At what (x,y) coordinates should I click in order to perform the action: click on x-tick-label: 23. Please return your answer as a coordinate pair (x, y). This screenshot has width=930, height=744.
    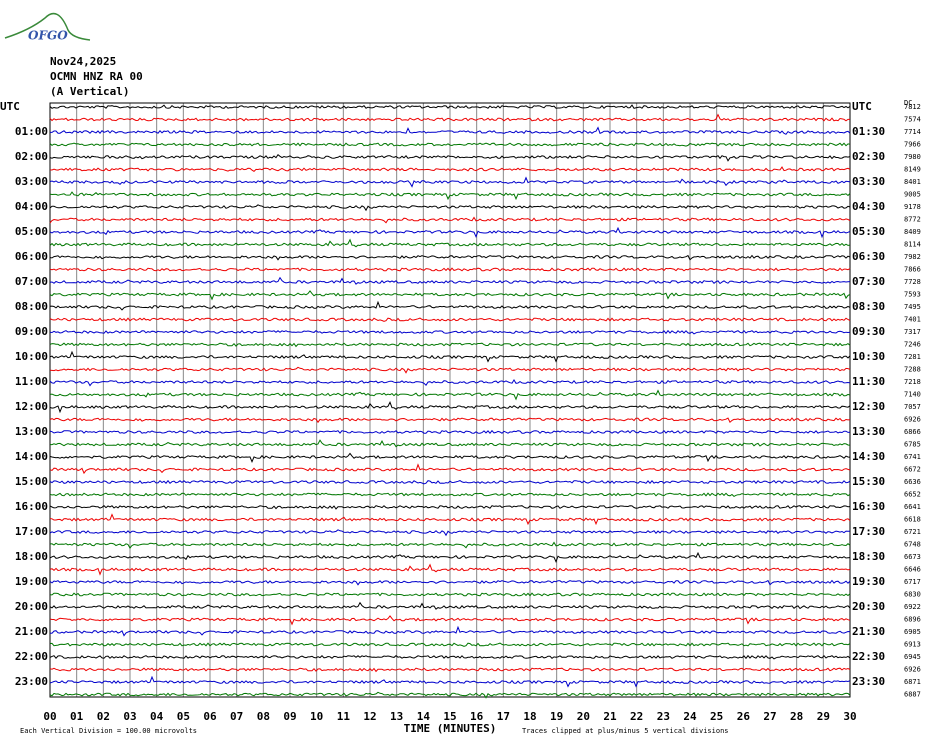
    Looking at the image, I should click on (663, 716).